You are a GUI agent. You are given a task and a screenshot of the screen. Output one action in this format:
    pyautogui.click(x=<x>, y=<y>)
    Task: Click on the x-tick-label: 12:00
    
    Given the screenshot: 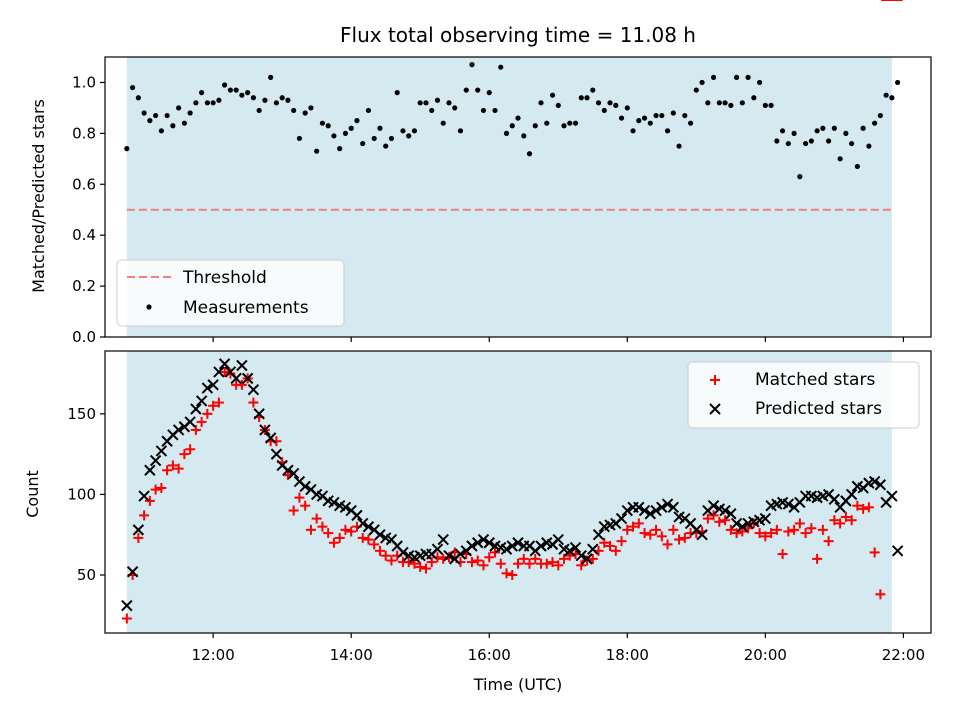 What is the action you would take?
    pyautogui.click(x=213, y=655)
    